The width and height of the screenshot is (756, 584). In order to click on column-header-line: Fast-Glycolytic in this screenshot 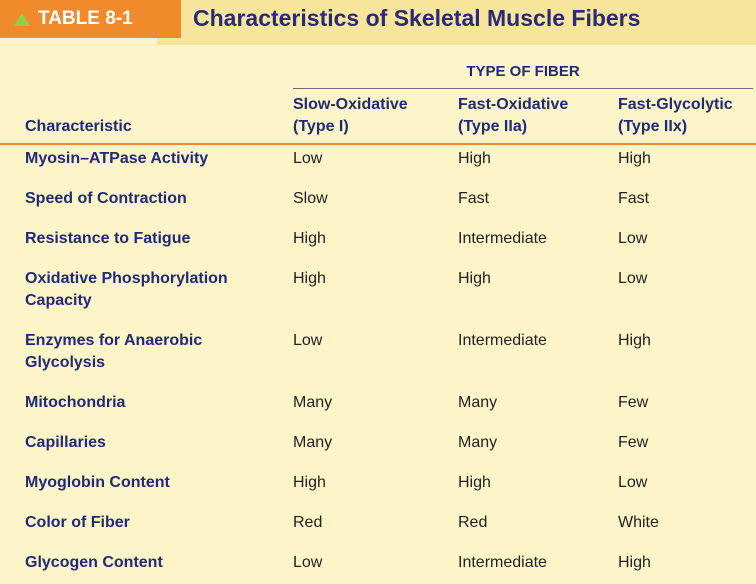, I will do `click(675, 104)`.